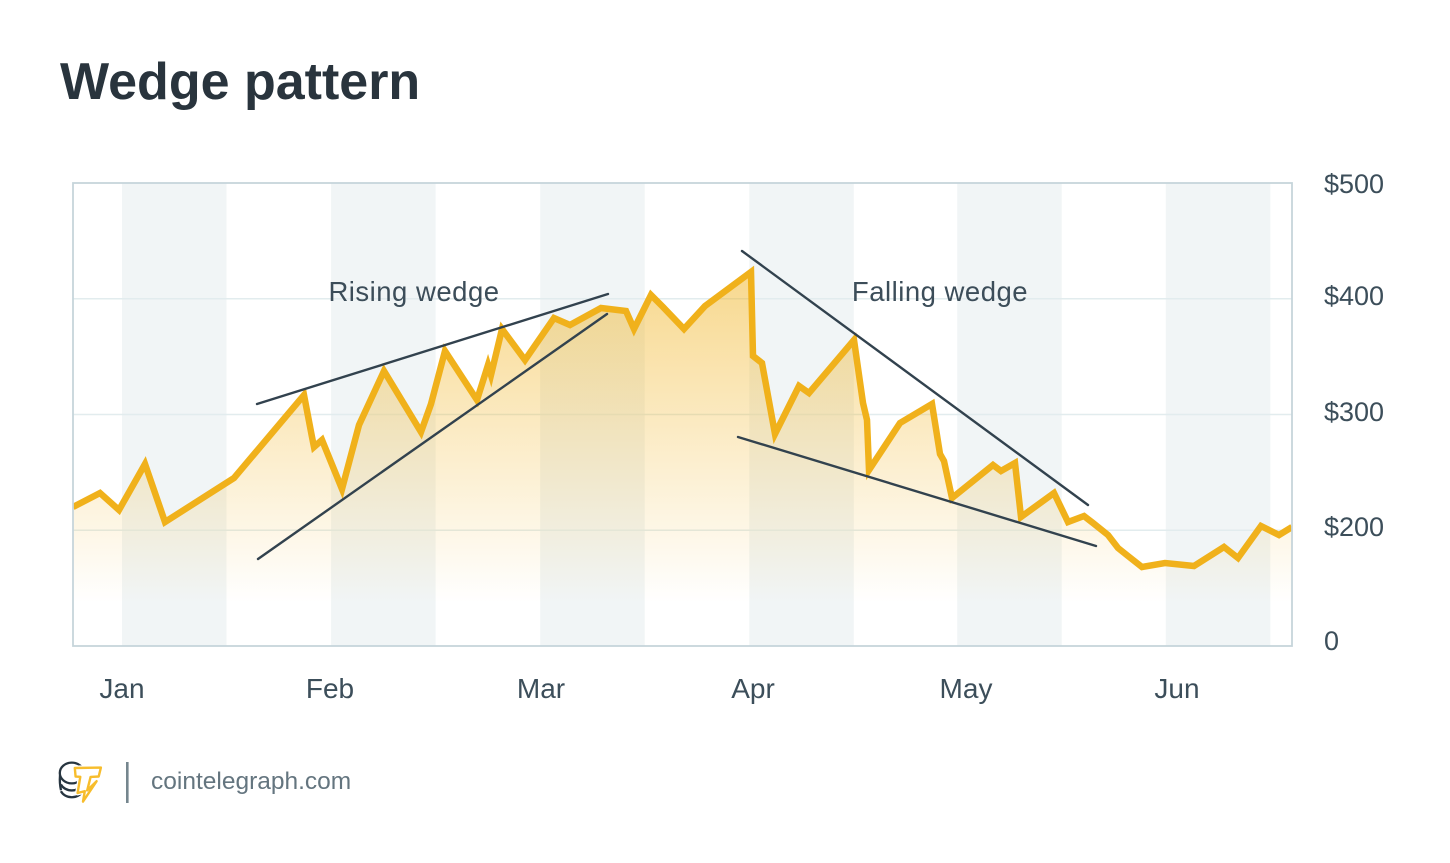 Image resolution: width=1450 pixels, height=863 pixels. What do you see at coordinates (1331, 641) in the screenshot?
I see `svg-text: 0` at bounding box center [1331, 641].